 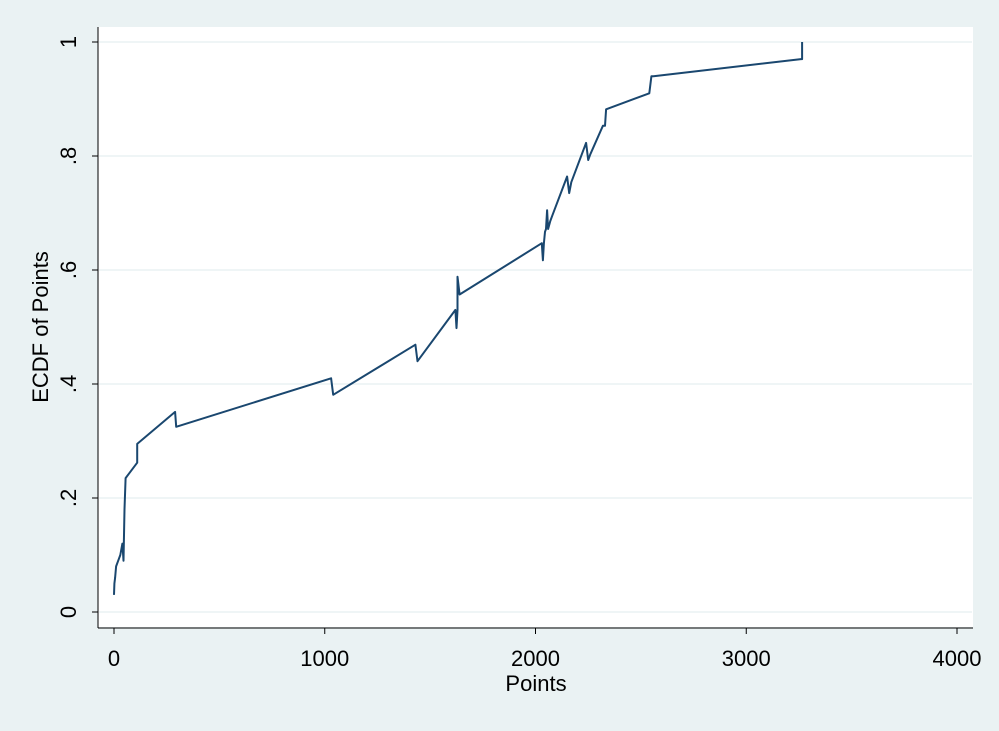 What do you see at coordinates (324, 658) in the screenshot?
I see `x-tick-label: 1000` at bounding box center [324, 658].